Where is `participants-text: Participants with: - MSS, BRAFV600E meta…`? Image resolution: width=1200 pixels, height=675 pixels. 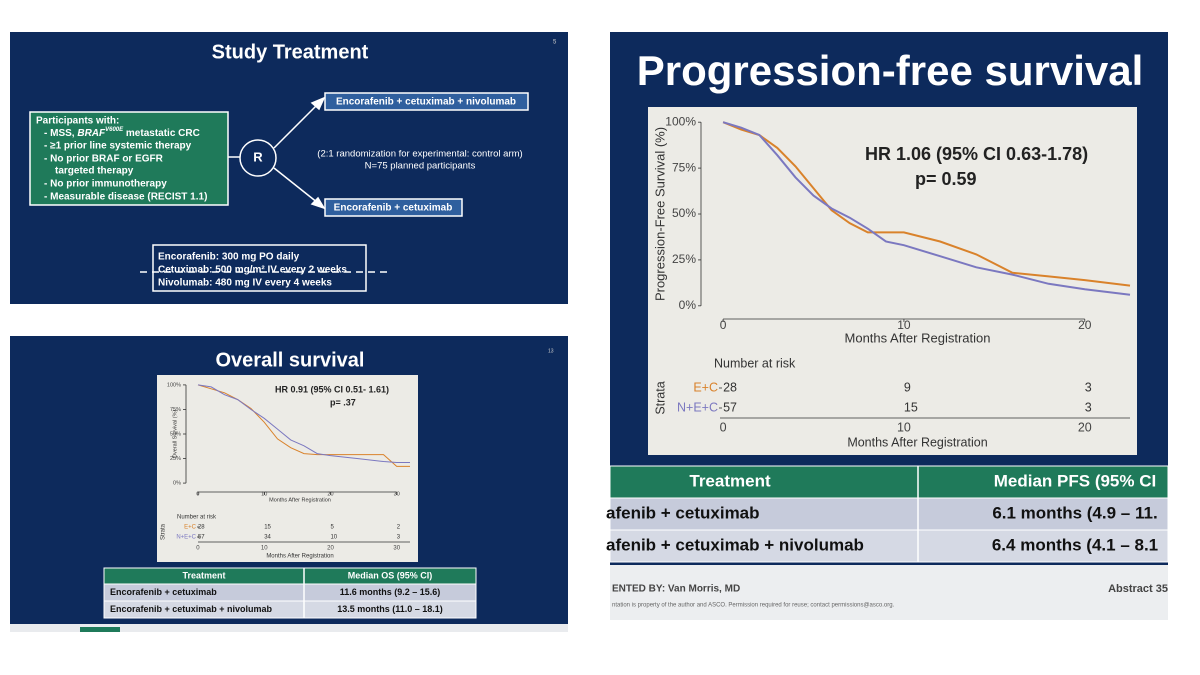
participants-text: Participants with: - MSS, BRAFV600E meta… is located at coordinates (121, 159).